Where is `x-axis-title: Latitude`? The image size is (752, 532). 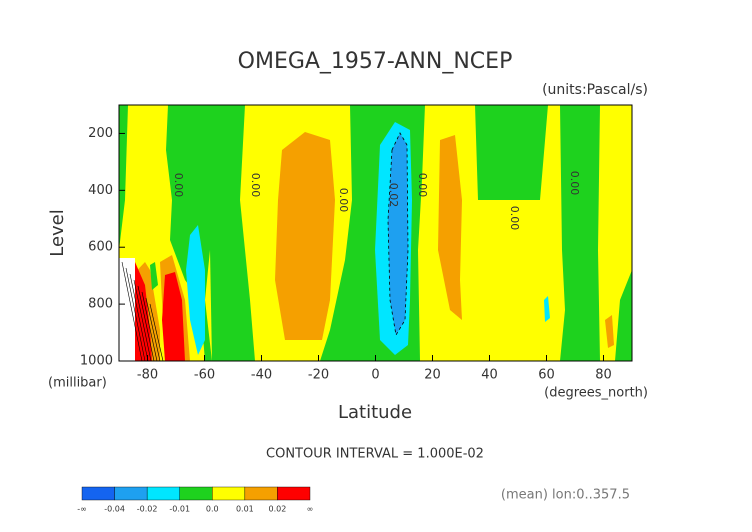
x-axis-title: Latitude is located at coordinates (375, 412).